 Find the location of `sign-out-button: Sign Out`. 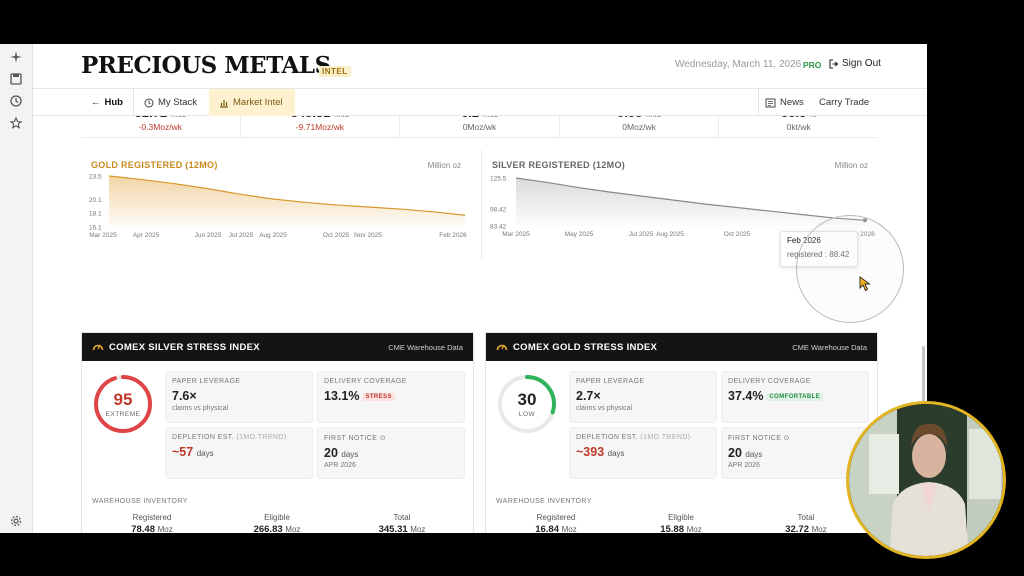

sign-out-button: Sign Out is located at coordinates (855, 63).